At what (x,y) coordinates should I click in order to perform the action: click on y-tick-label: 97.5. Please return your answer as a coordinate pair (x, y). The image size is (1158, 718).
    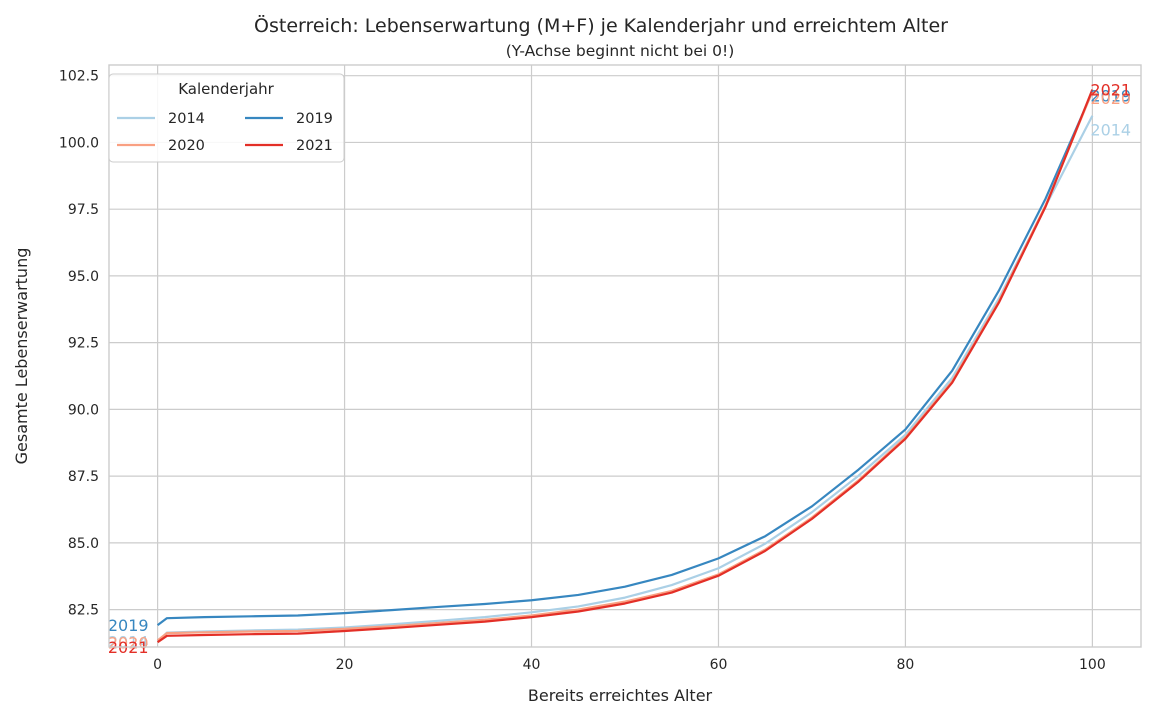
    Looking at the image, I should click on (83, 210).